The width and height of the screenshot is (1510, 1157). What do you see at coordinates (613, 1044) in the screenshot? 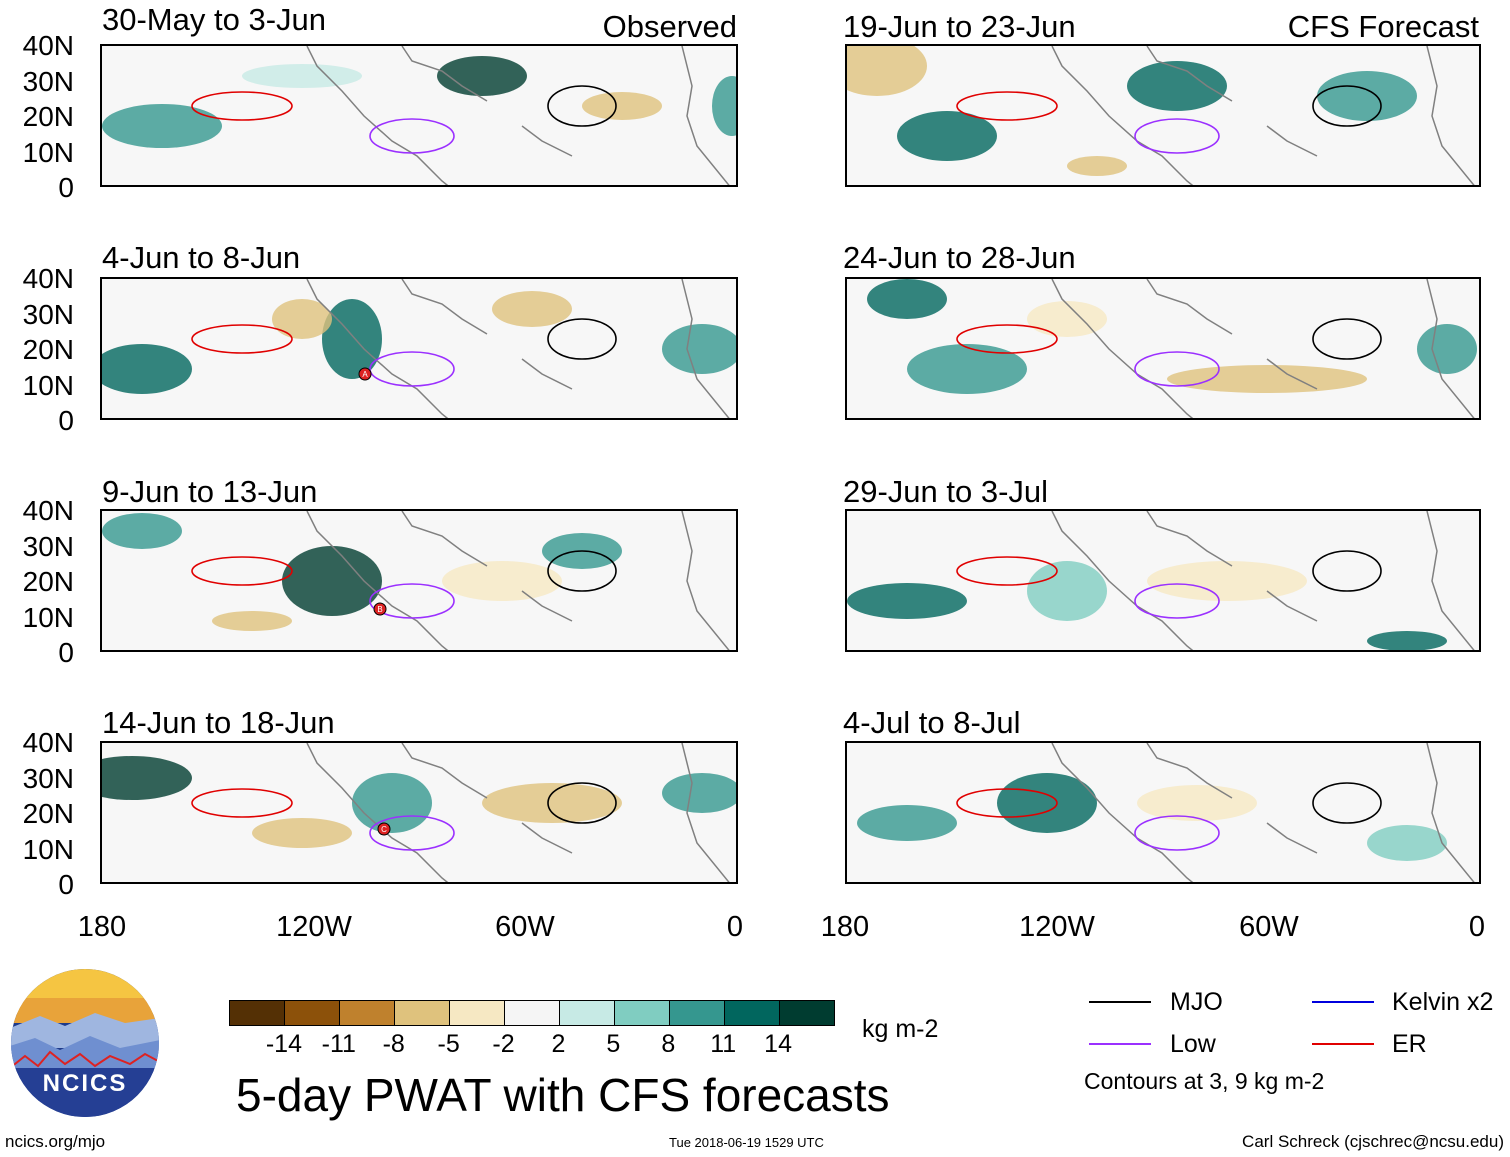
I see `colorbar-tick-label: 5` at bounding box center [613, 1044].